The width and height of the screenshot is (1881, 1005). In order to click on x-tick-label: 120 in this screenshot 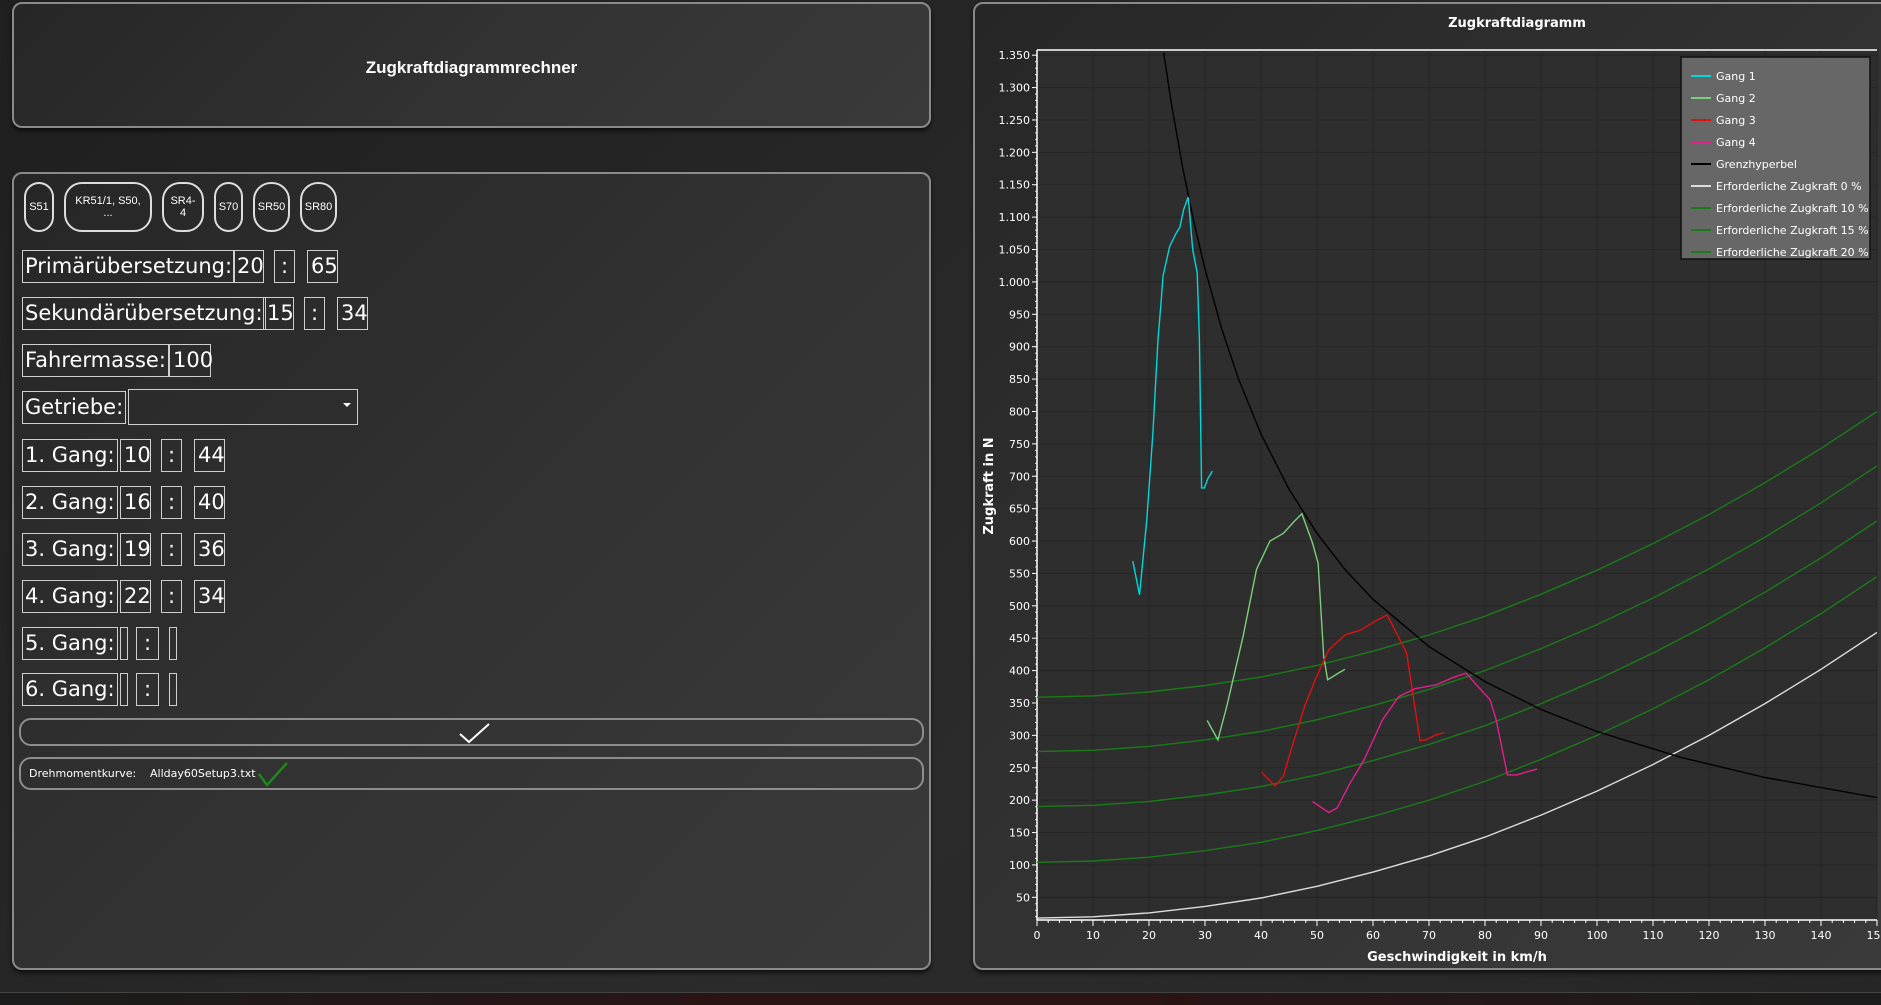, I will do `click(1709, 935)`.